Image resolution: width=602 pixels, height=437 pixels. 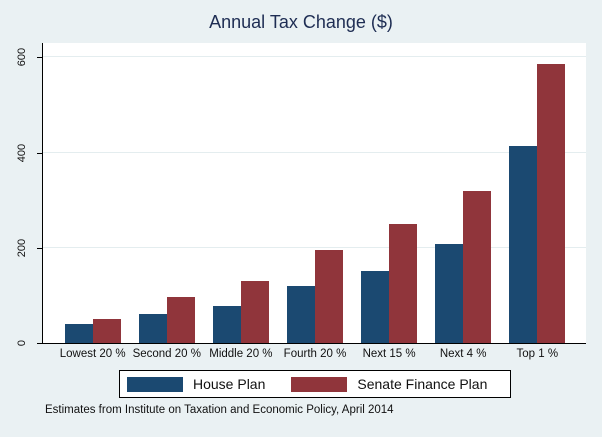 What do you see at coordinates (92, 354) in the screenshot?
I see `x-category-label-1: Lowest 20 %` at bounding box center [92, 354].